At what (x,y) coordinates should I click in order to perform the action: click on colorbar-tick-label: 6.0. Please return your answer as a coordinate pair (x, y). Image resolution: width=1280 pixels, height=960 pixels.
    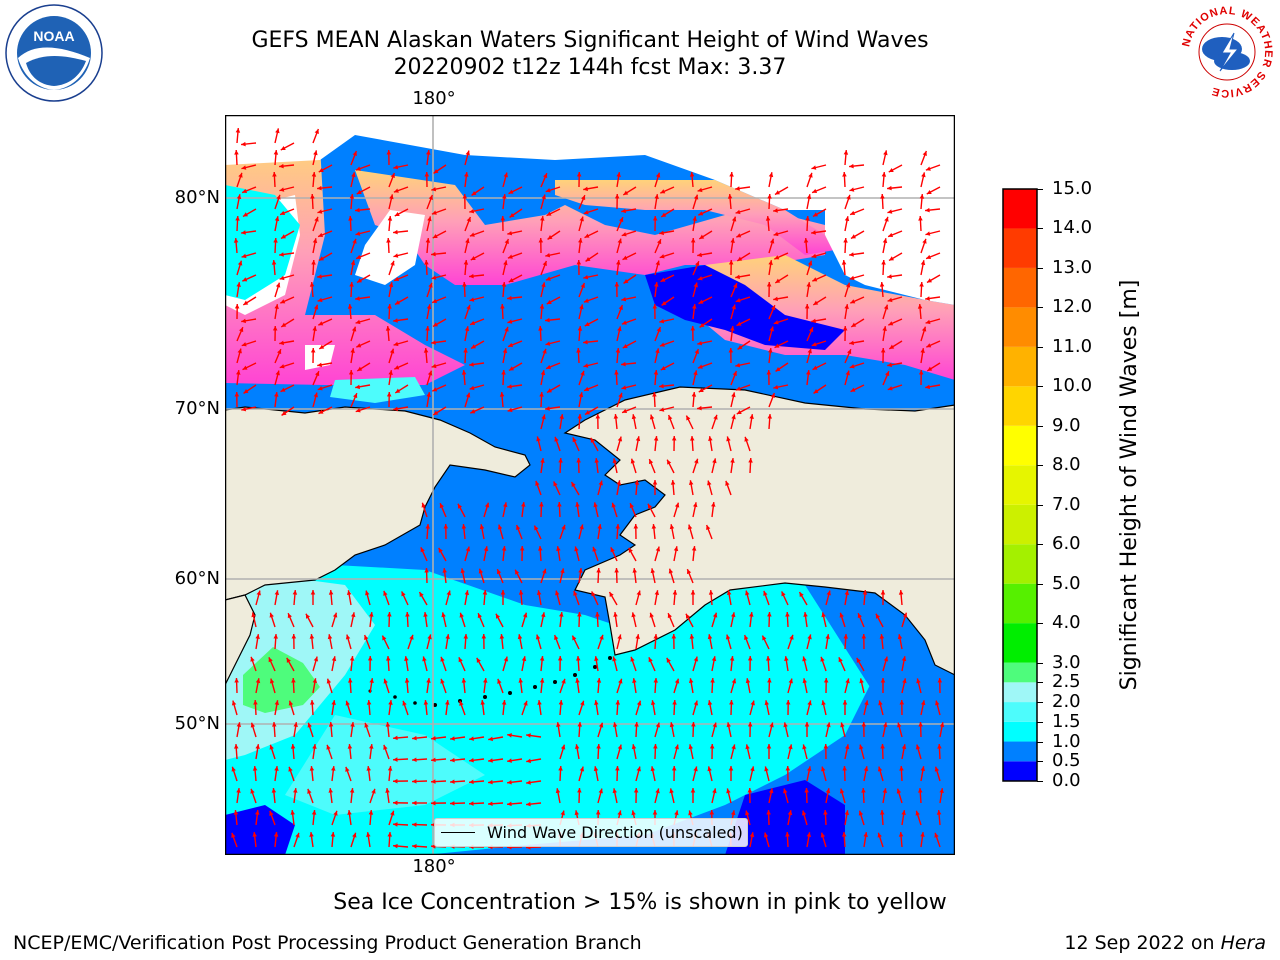
    Looking at the image, I should click on (1066, 544).